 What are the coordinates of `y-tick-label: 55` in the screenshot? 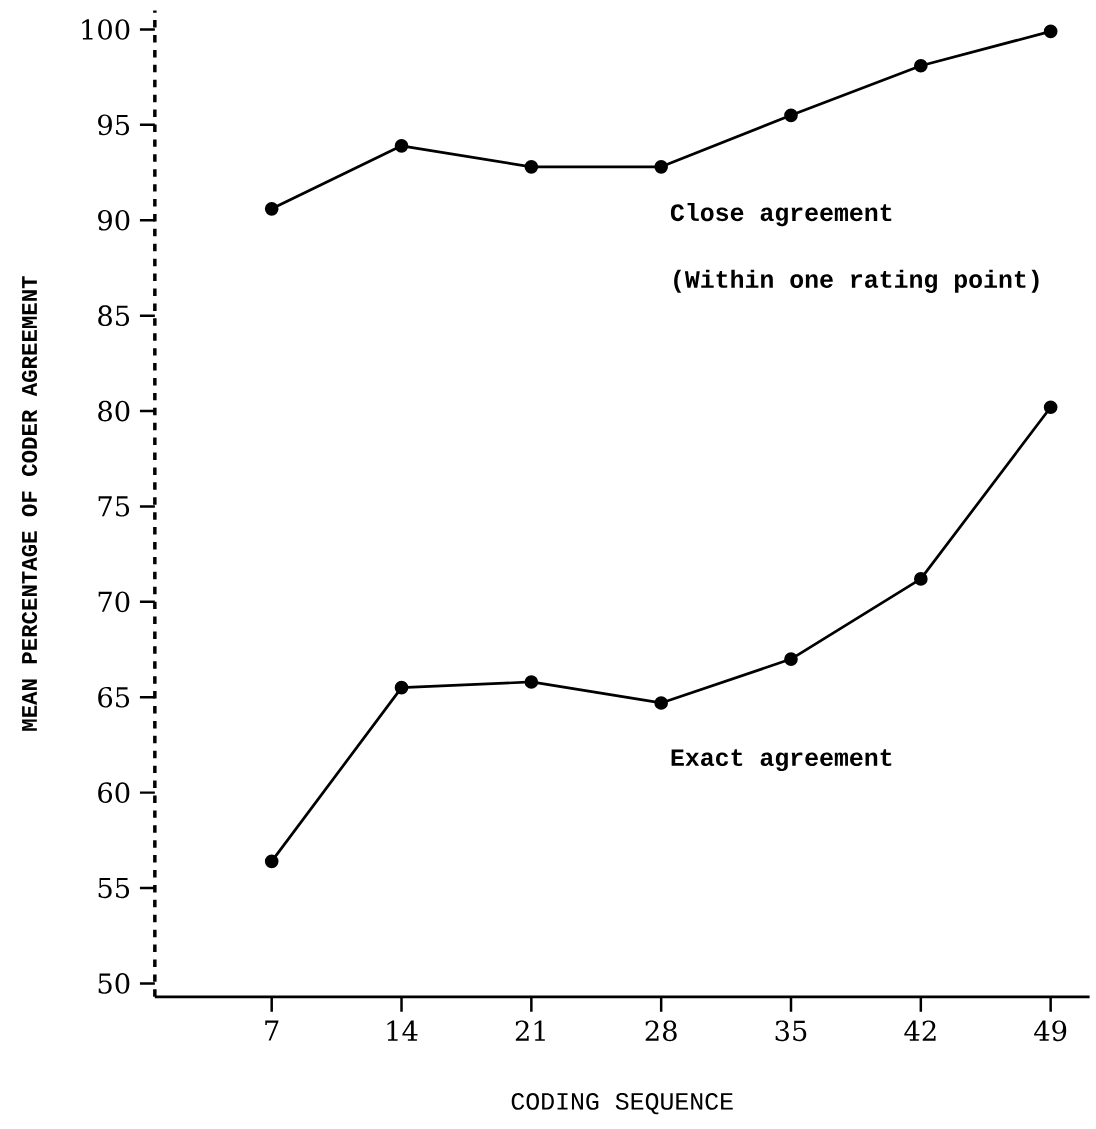 It's located at (114, 888).